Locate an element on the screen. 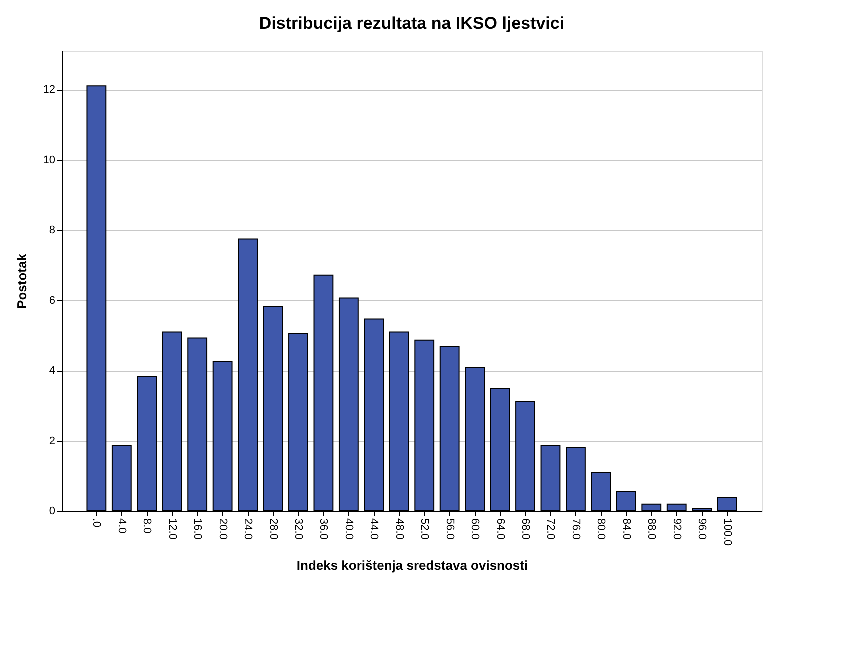 The image size is (845, 670). x-tick-label: 60.0 is located at coordinates (475, 529).